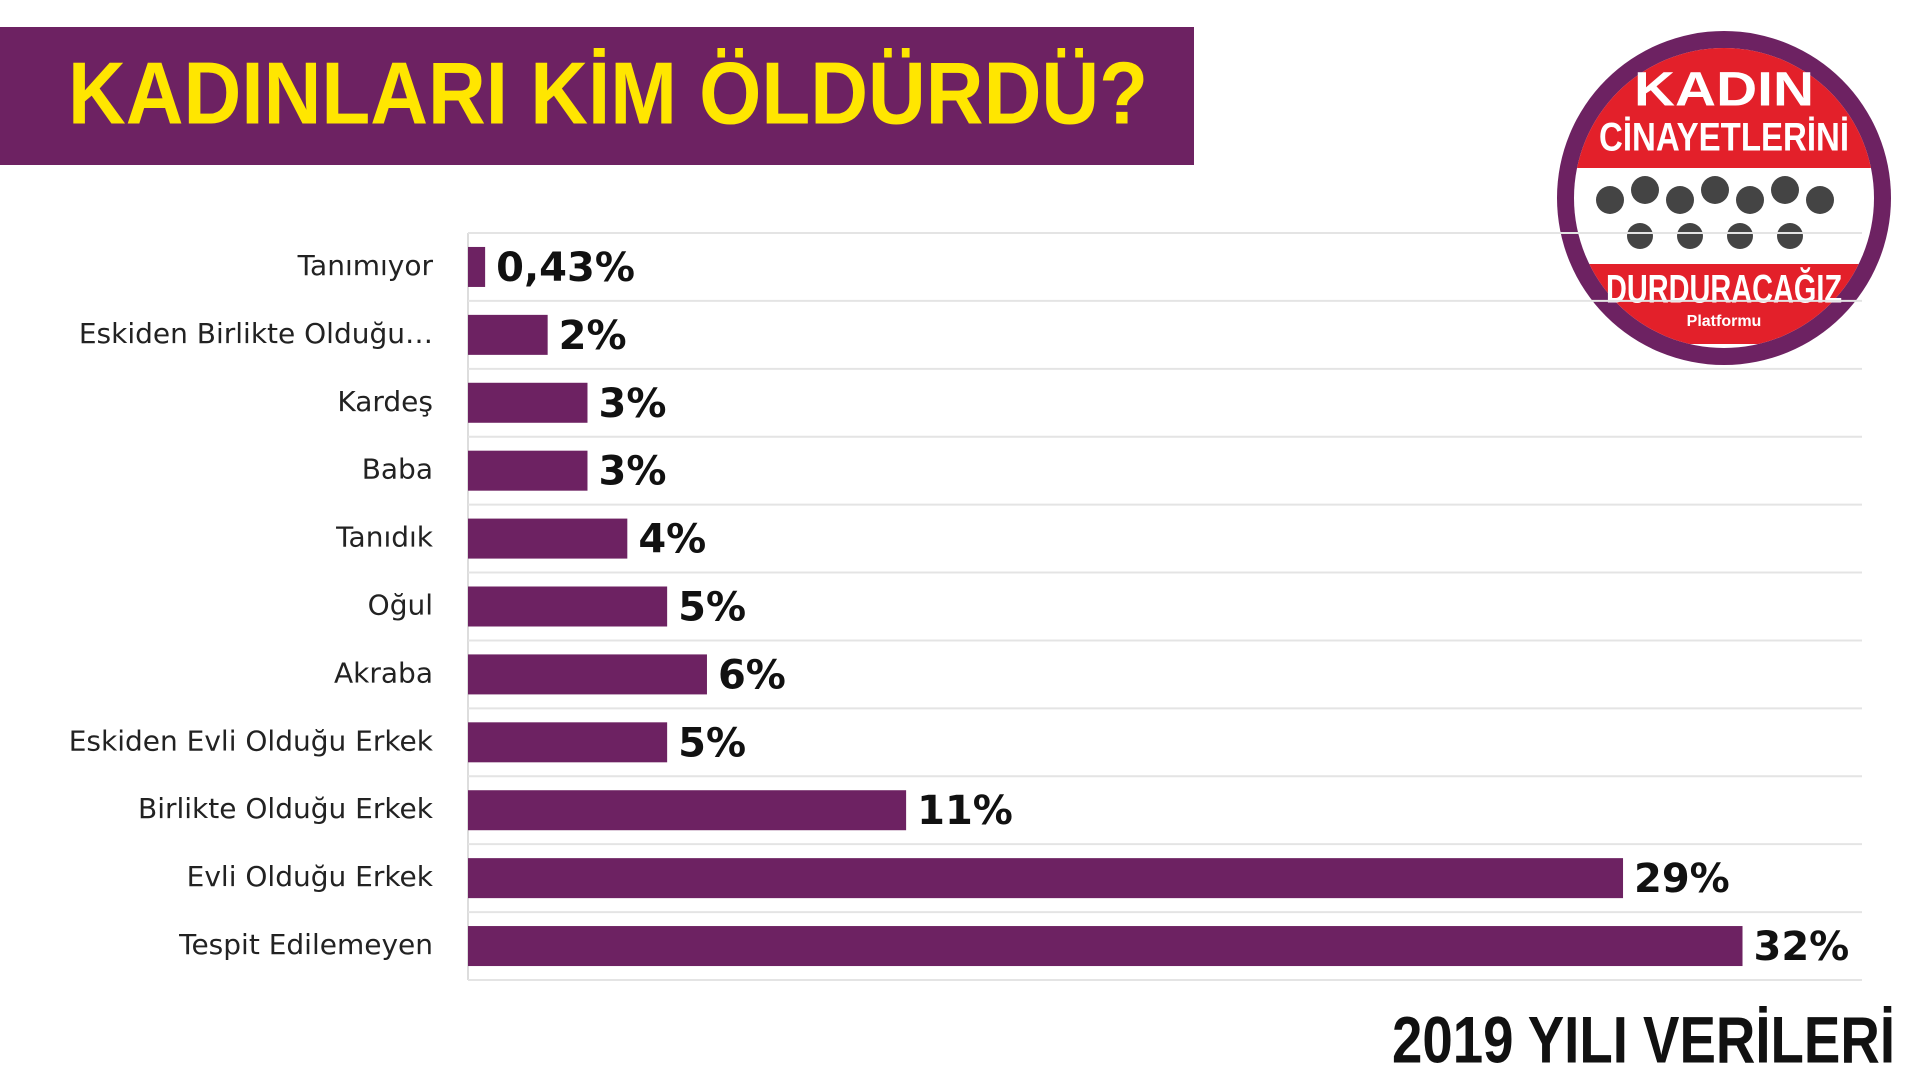 Image resolution: width=1920 pixels, height=1084 pixels. Describe the element at coordinates (1724, 289) in the screenshot. I see `logo-text: DURDURACAĞIZ` at that location.